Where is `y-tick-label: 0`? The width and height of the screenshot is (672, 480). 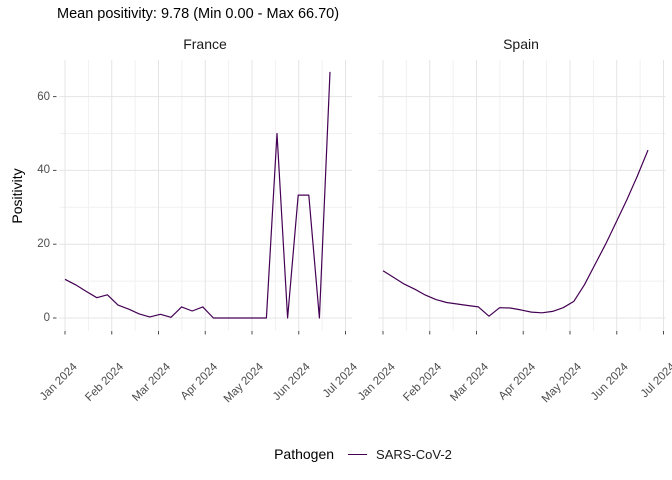
y-tick-label: 0 is located at coordinates (46, 318).